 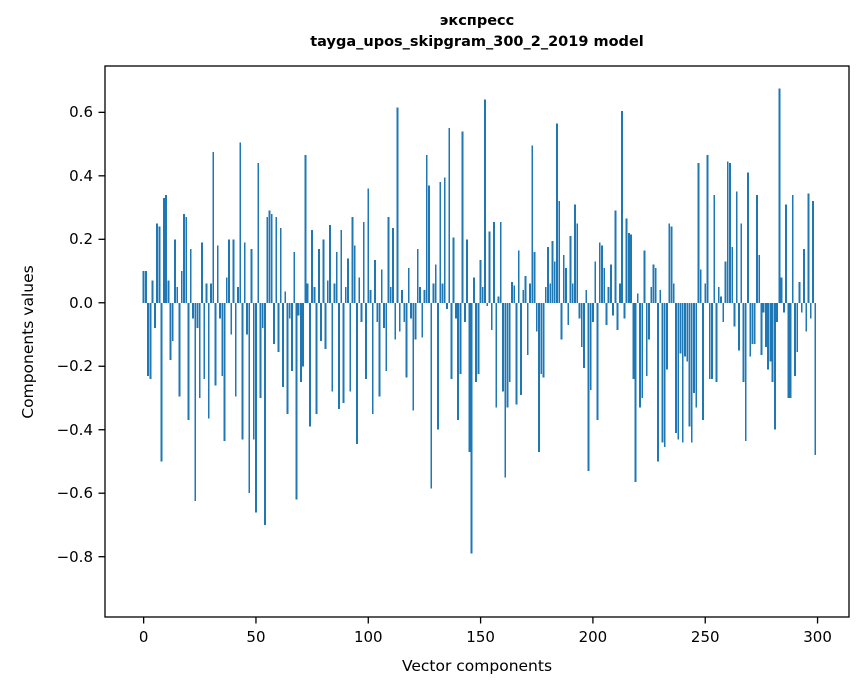 I want to click on x-tick-label: 0, so click(x=143, y=637).